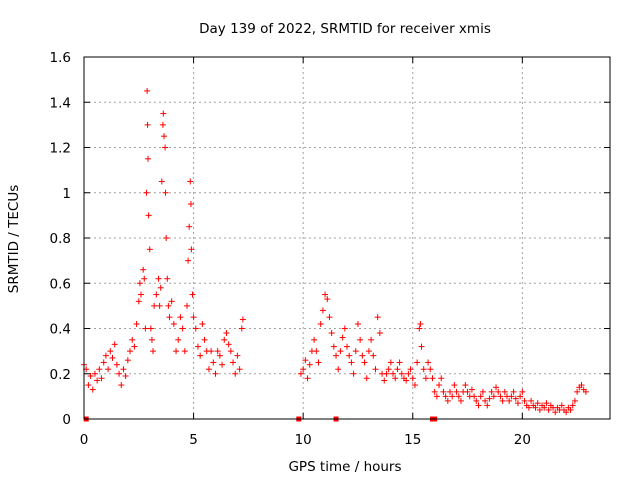  What do you see at coordinates (66, 194) in the screenshot?
I see `y-tick-label: 1` at bounding box center [66, 194].